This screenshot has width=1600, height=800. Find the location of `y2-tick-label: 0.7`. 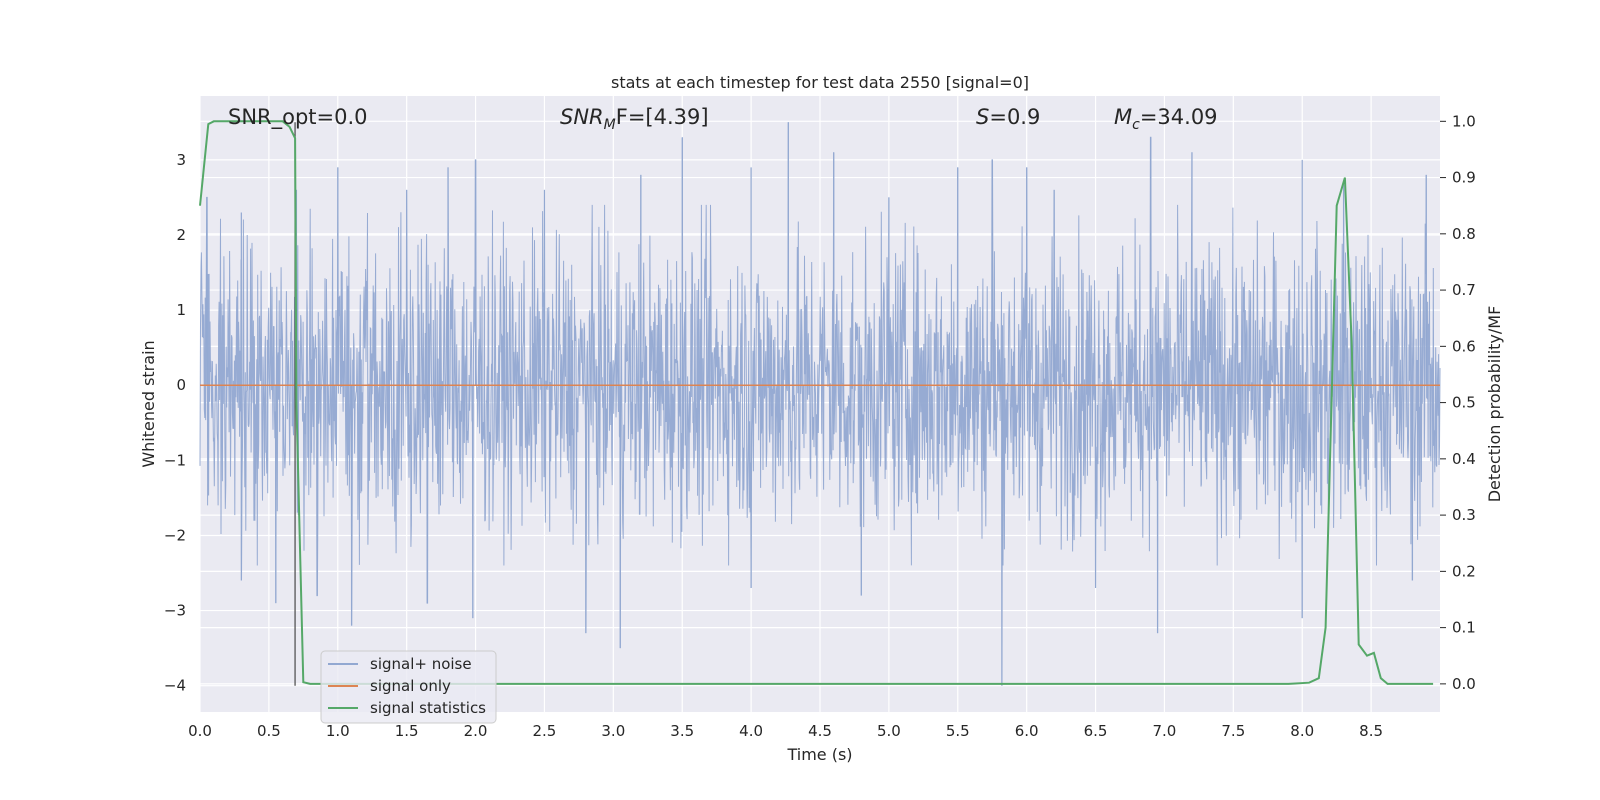

y2-tick-label: 0.7 is located at coordinates (1464, 290).